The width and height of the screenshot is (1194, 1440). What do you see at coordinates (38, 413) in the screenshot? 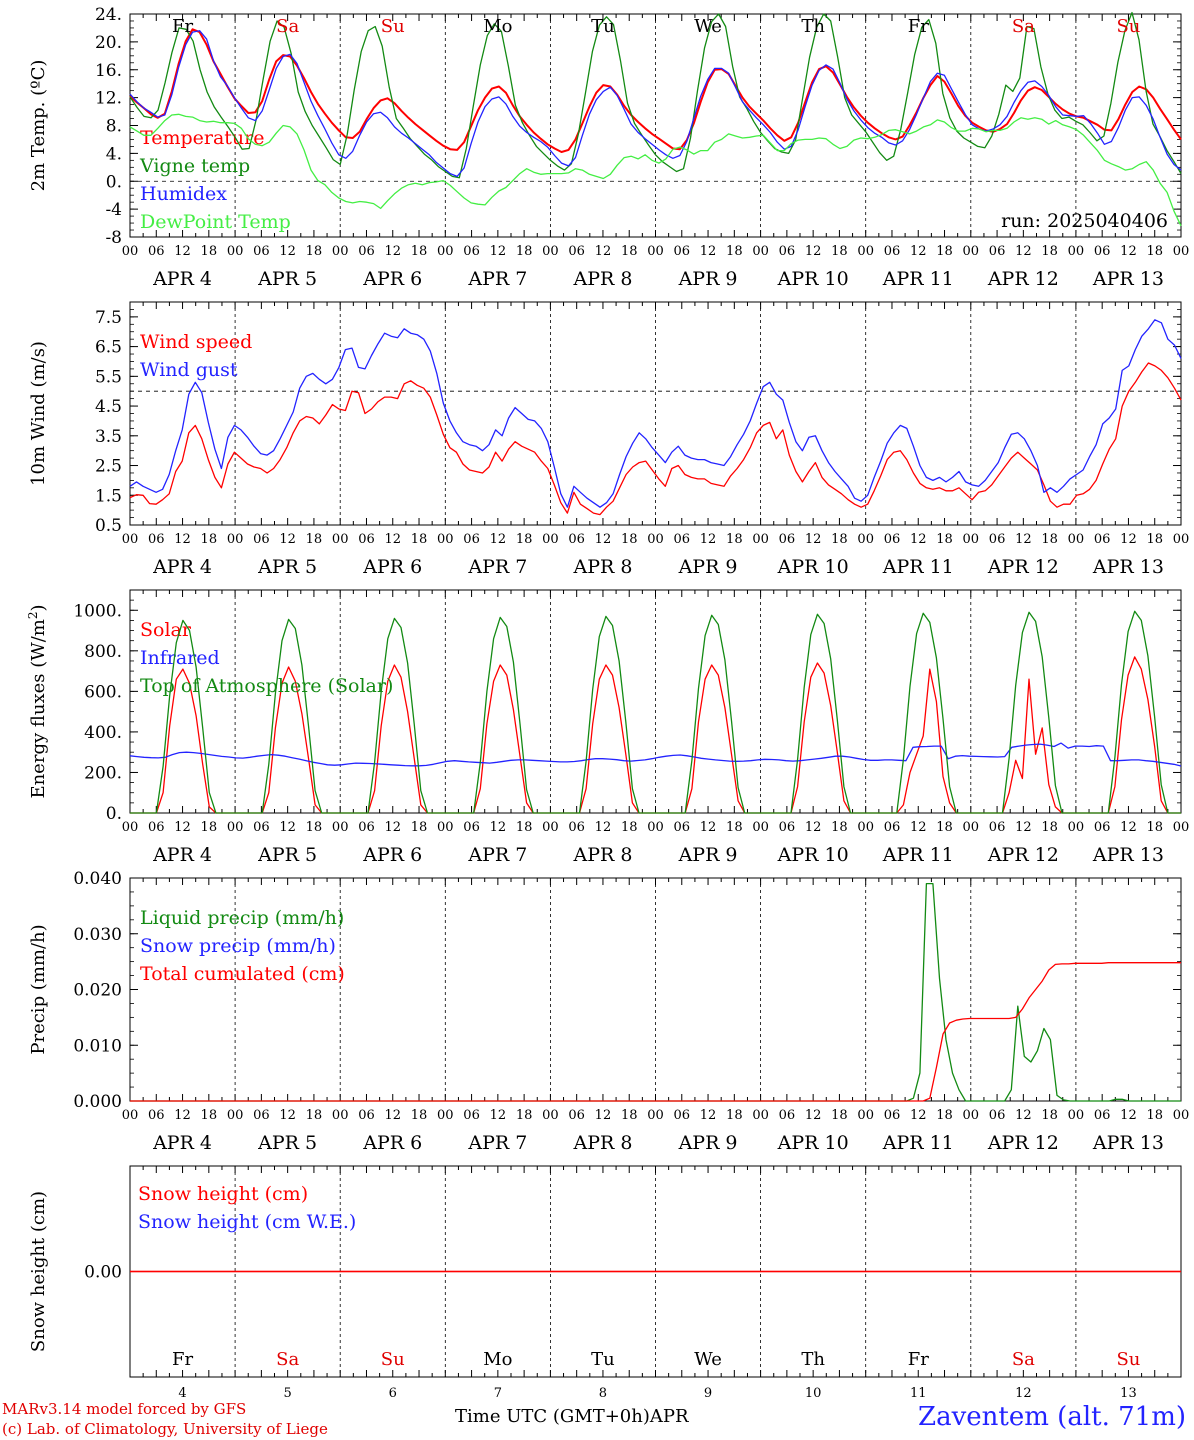
I see `y-axis-label: 10m Wind (m/s)` at bounding box center [38, 413].